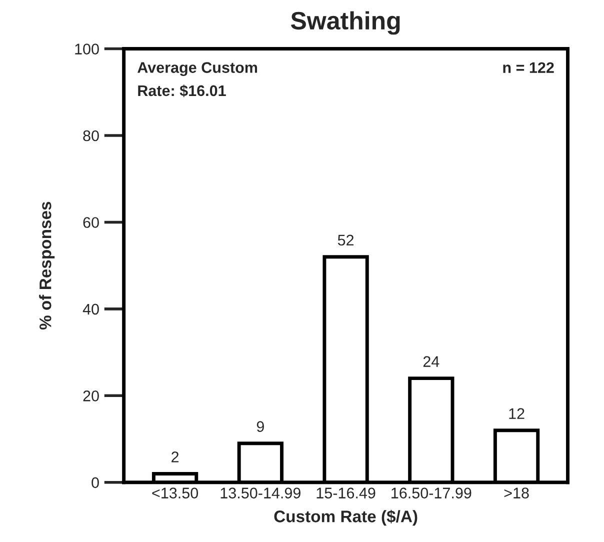  Describe the element at coordinates (346, 493) in the screenshot. I see `x-tick-label: 15-16.49` at that location.